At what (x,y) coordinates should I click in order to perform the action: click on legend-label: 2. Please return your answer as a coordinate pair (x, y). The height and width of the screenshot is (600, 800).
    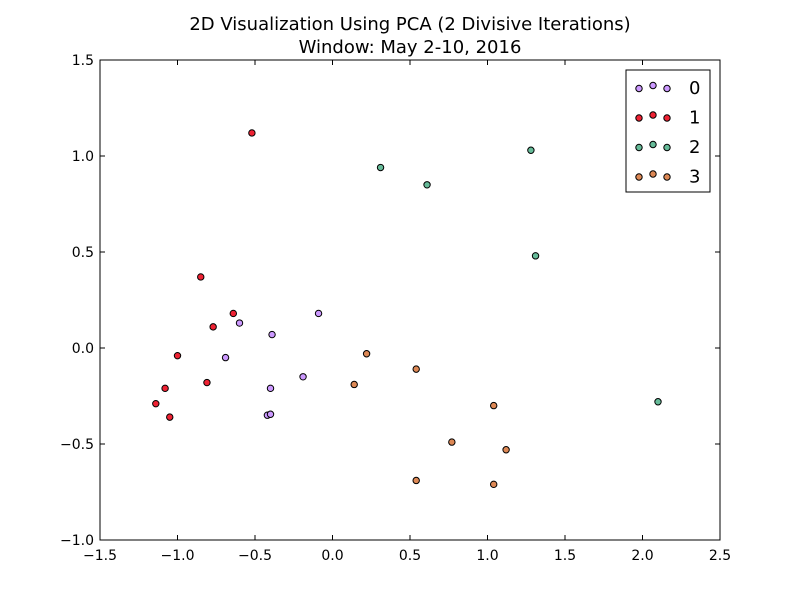
    Looking at the image, I should click on (694, 147).